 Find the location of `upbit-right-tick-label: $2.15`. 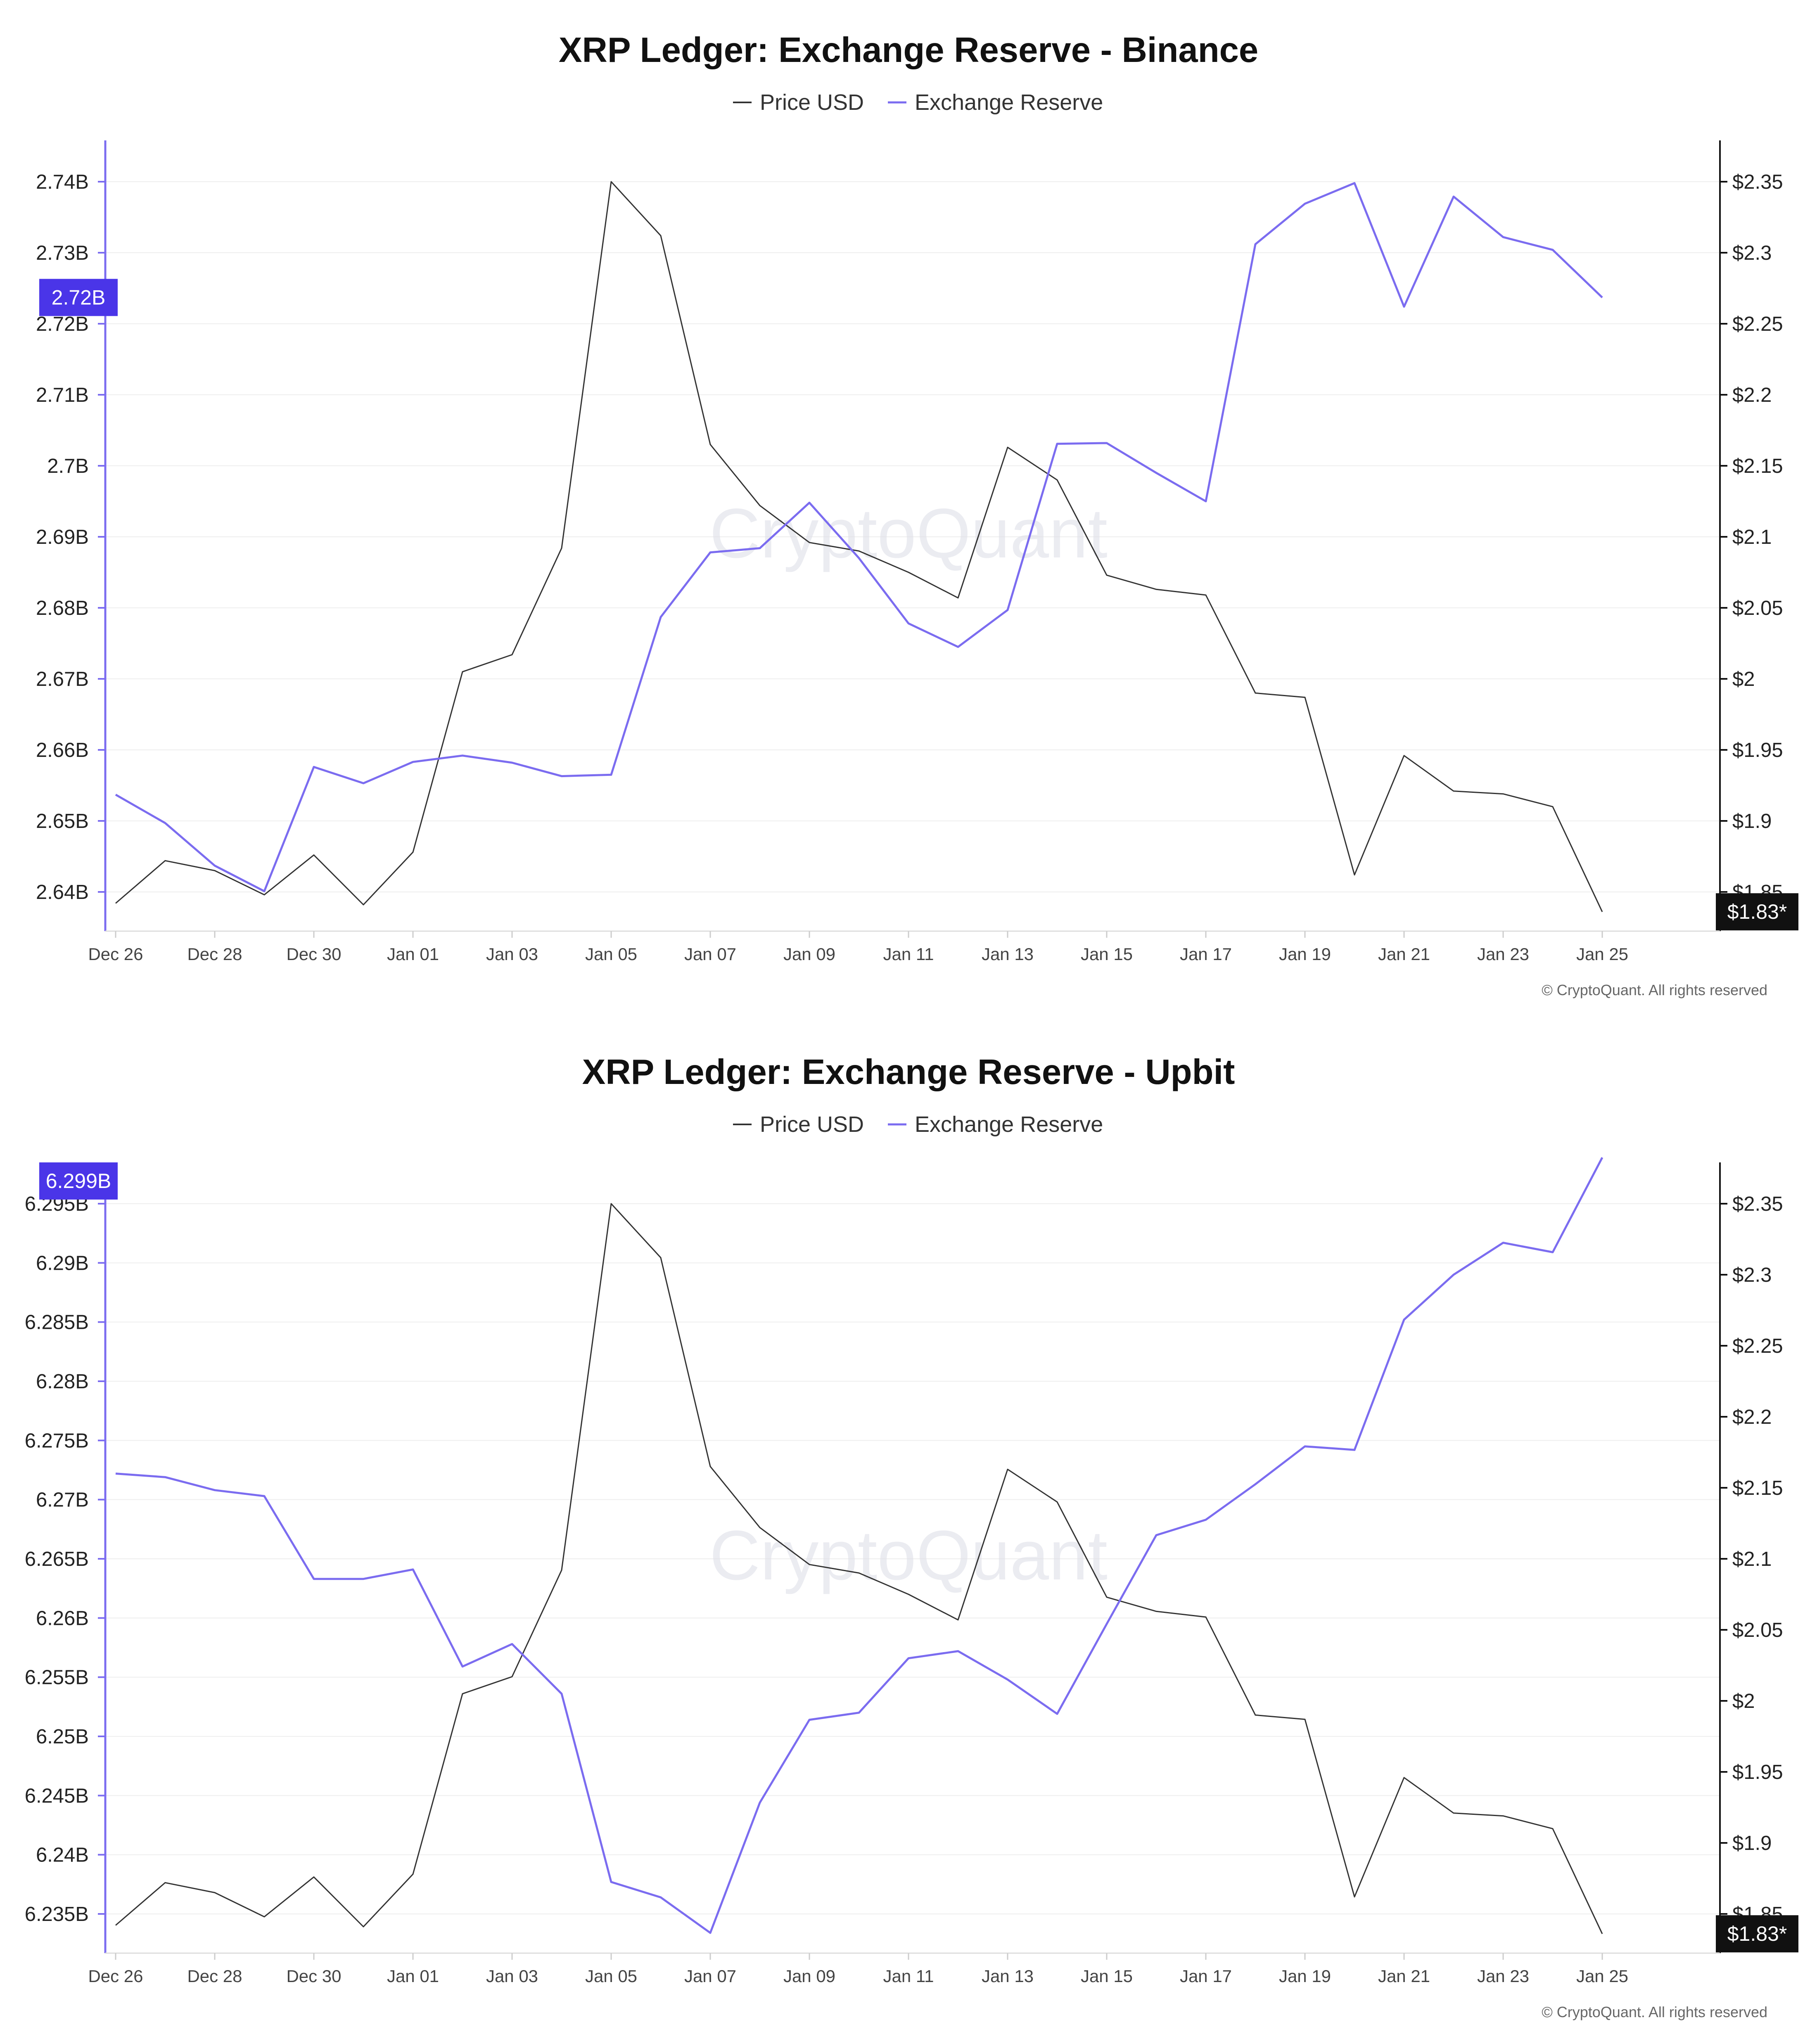

upbit-right-tick-label: $2.15 is located at coordinates (1757, 1488).